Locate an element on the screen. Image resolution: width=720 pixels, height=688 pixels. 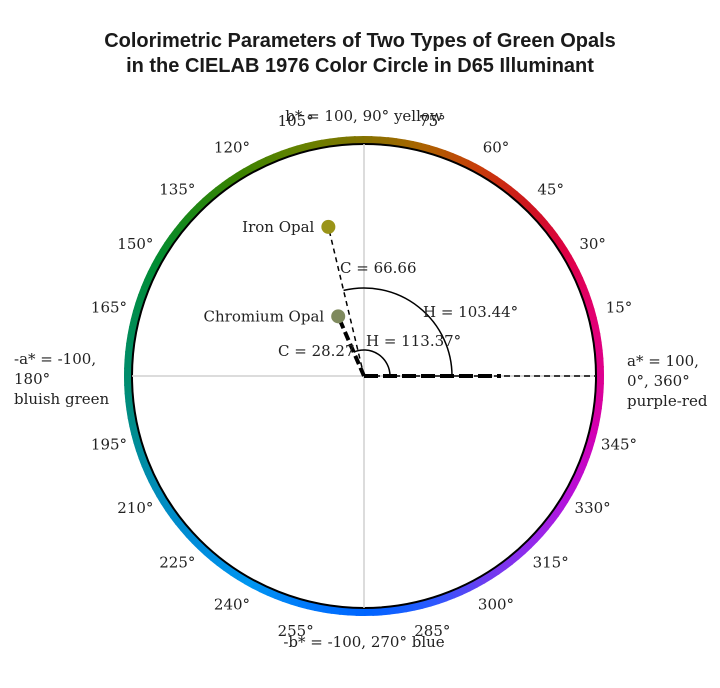
angle-label-165: 165° is located at coordinates (109, 308).